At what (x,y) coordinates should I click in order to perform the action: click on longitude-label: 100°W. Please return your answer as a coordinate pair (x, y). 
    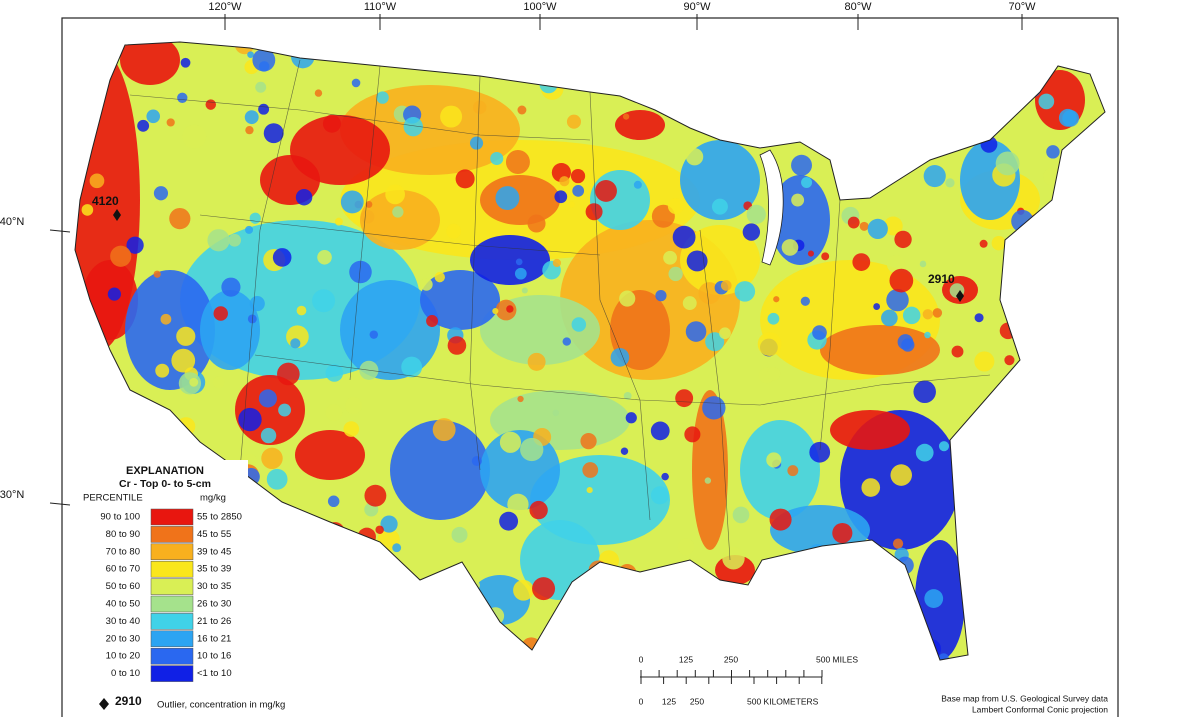
    Looking at the image, I should click on (540, 7).